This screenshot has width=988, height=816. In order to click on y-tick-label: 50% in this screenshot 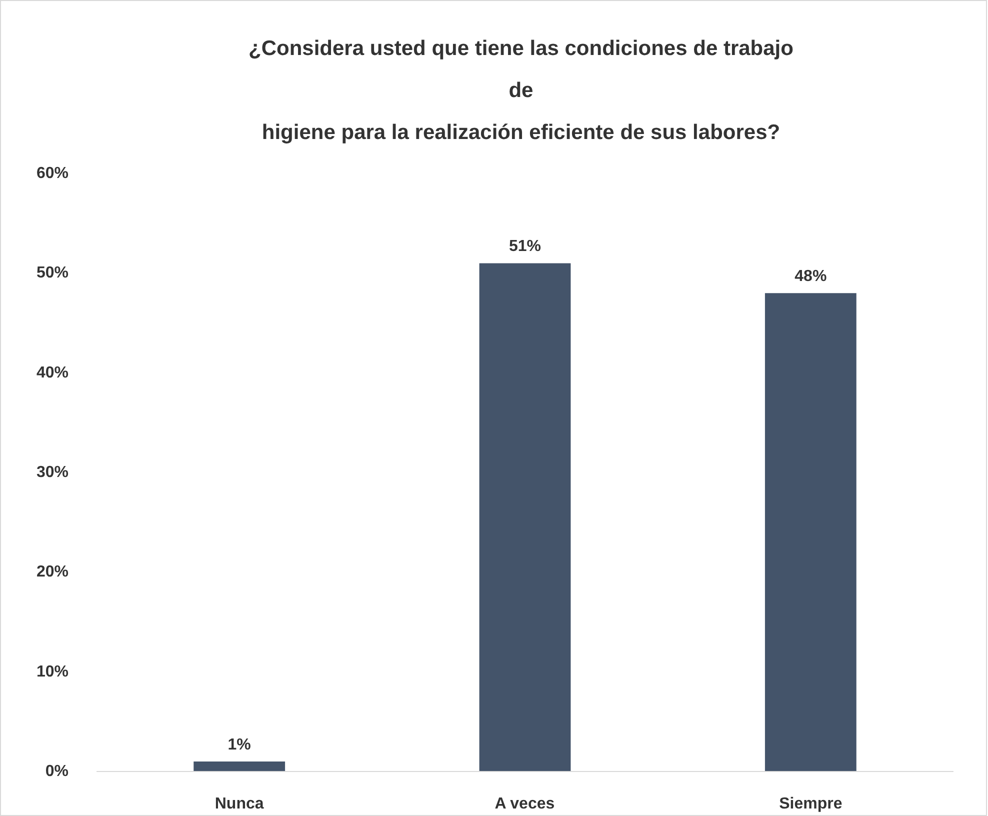, I will do `click(52, 273)`.